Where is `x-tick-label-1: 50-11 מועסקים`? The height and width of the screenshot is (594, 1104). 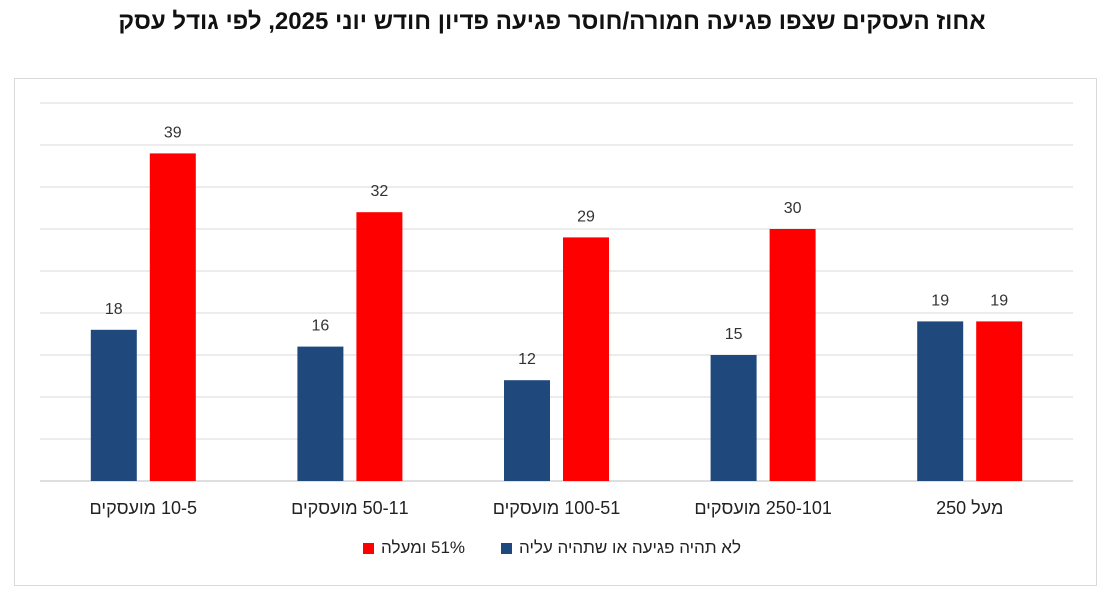
x-tick-label-1: 50-11 מועסקים is located at coordinates (350, 508).